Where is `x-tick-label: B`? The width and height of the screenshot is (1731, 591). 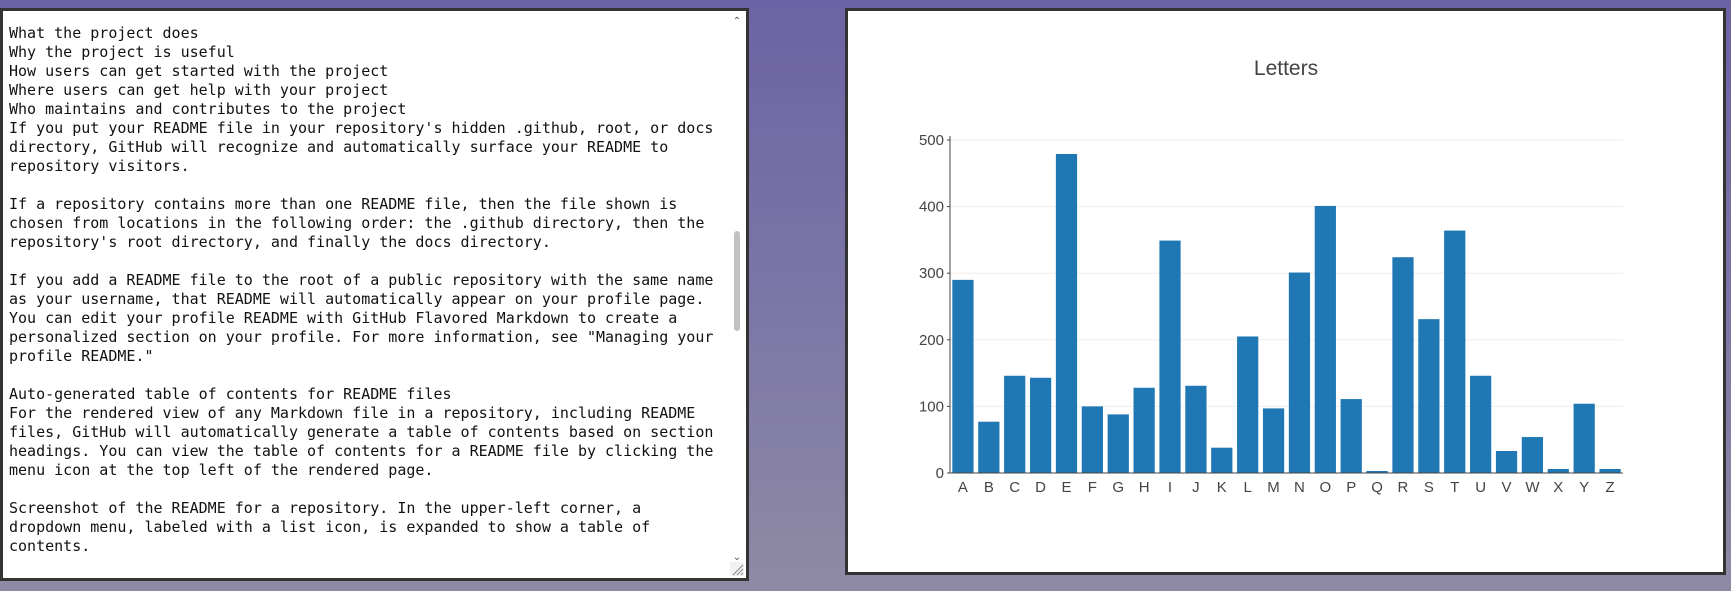 x-tick-label: B is located at coordinates (989, 487).